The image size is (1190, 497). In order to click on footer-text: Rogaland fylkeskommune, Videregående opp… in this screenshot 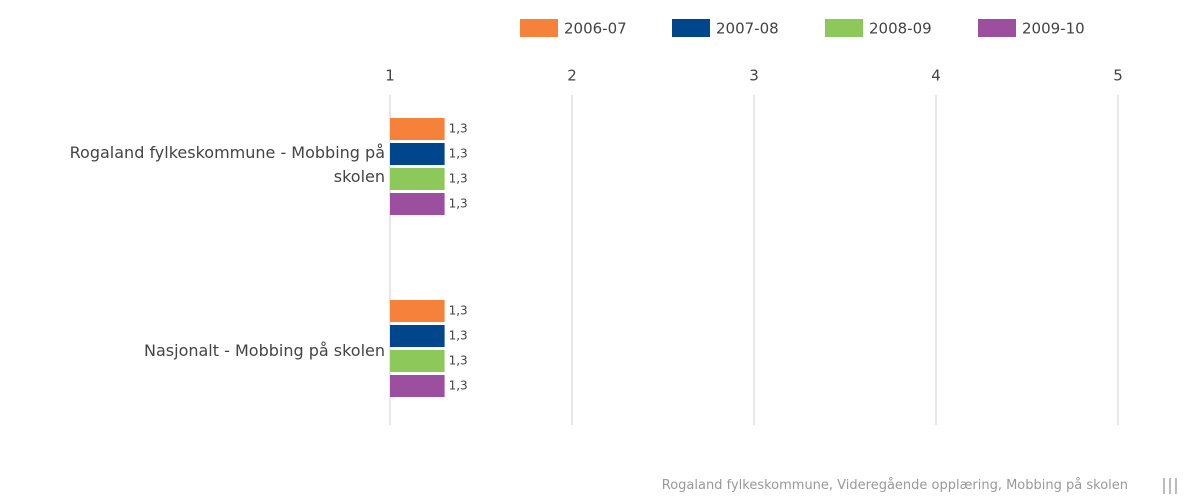, I will do `click(894, 485)`.